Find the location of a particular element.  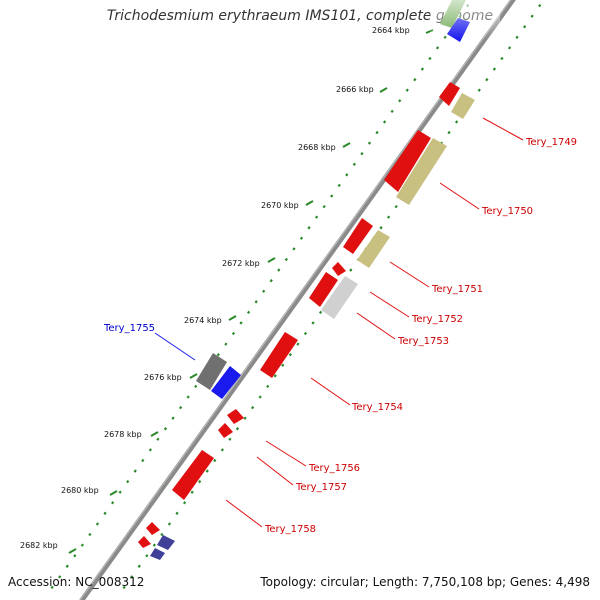

tick-label: 2682 kbp is located at coordinates (39, 545).